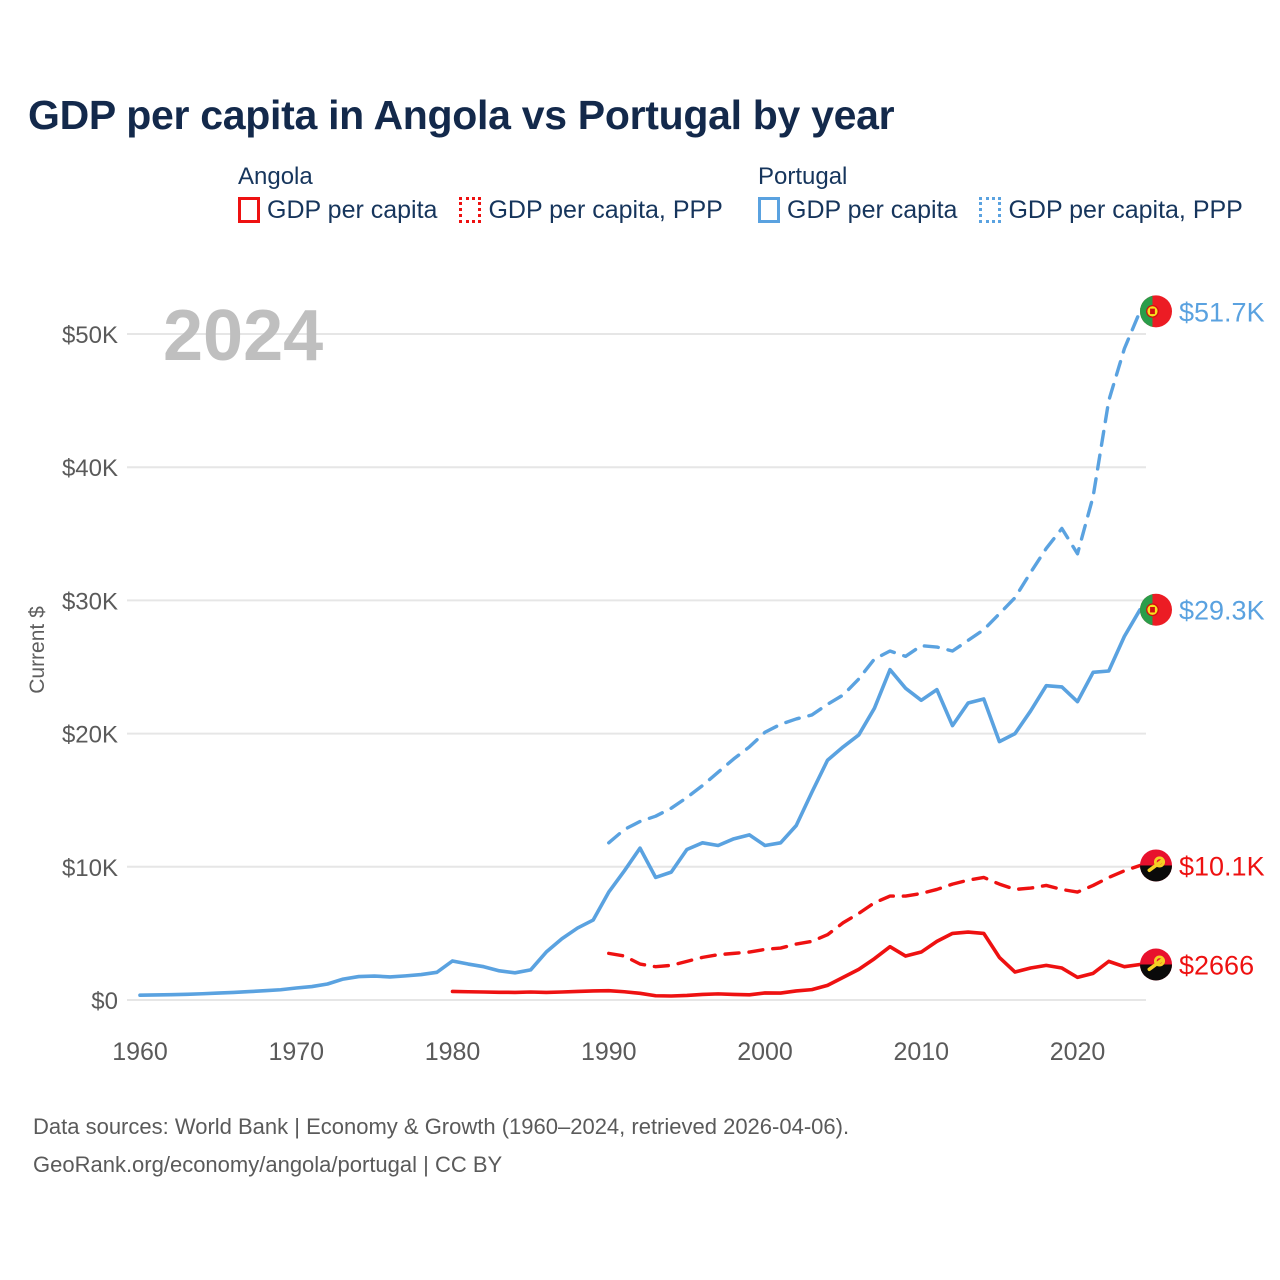 Image resolution: width=1280 pixels, height=1280 pixels. I want to click on legend-label-angola-ppp: GDP per capita, PPP, so click(605, 210).